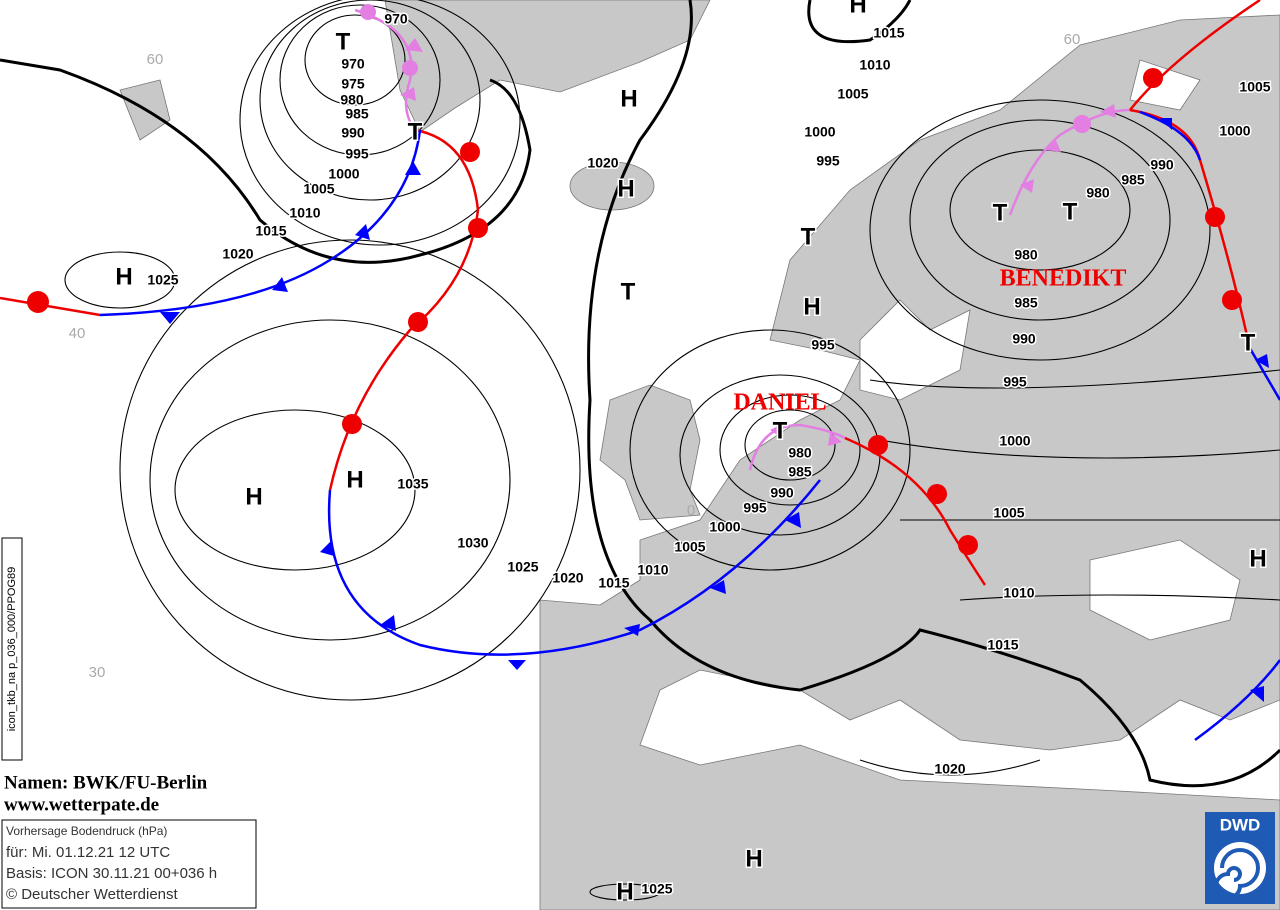  Describe the element at coordinates (1237, 874) in the screenshot. I see `logo-swirl` at that location.